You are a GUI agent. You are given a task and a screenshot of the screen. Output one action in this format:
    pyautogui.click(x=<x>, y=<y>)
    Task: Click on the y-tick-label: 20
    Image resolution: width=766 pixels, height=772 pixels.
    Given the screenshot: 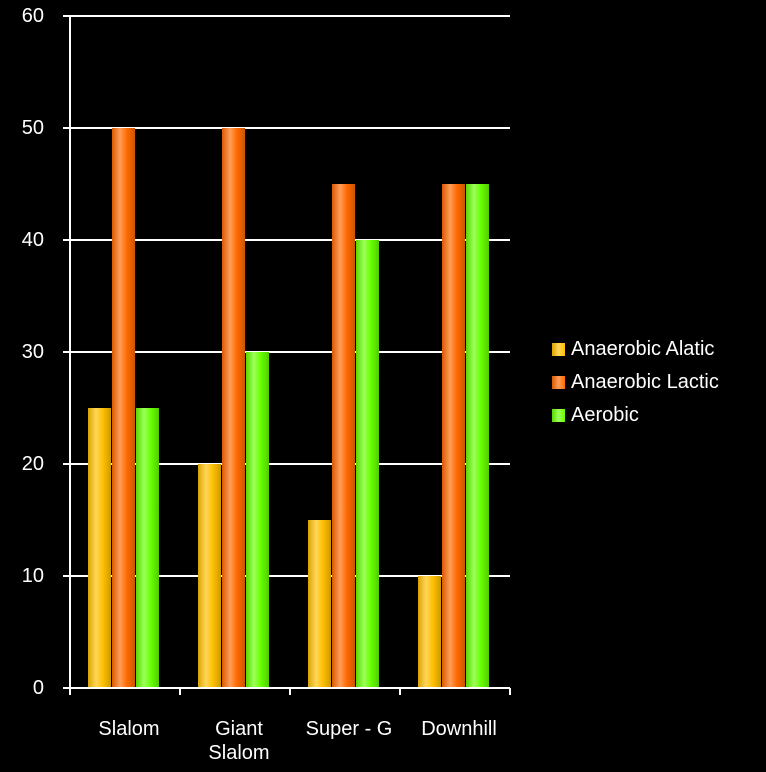 What is the action you would take?
    pyautogui.click(x=33, y=464)
    